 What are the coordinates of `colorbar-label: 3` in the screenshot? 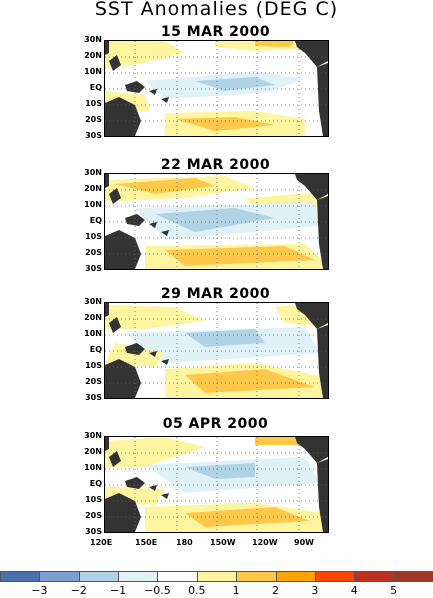 It's located at (315, 590).